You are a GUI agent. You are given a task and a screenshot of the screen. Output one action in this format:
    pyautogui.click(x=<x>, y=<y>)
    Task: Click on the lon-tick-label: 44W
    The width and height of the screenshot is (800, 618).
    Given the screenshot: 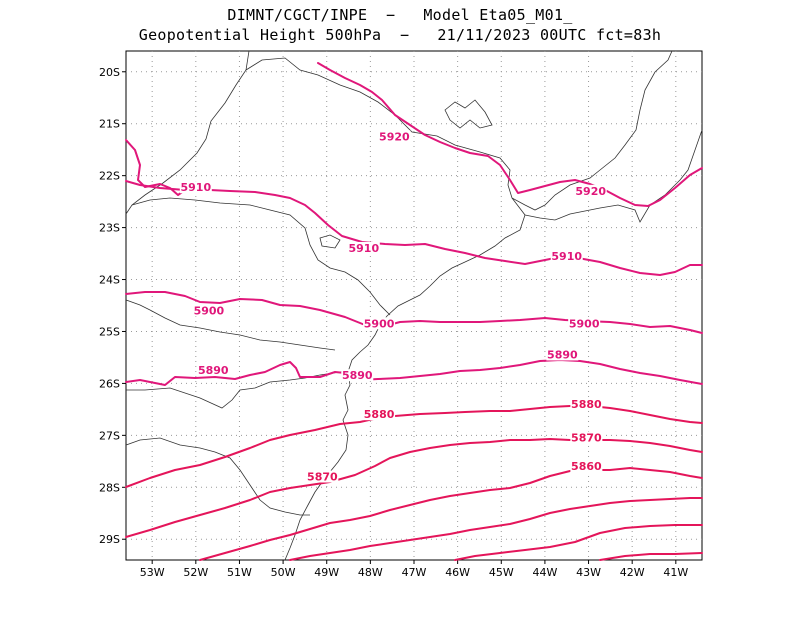 What is the action you would take?
    pyautogui.click(x=544, y=572)
    